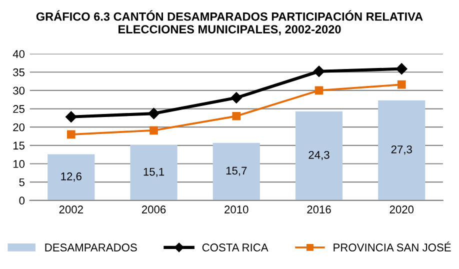 The width and height of the screenshot is (459, 269). I want to click on x-tick-label: 2016, so click(319, 210).